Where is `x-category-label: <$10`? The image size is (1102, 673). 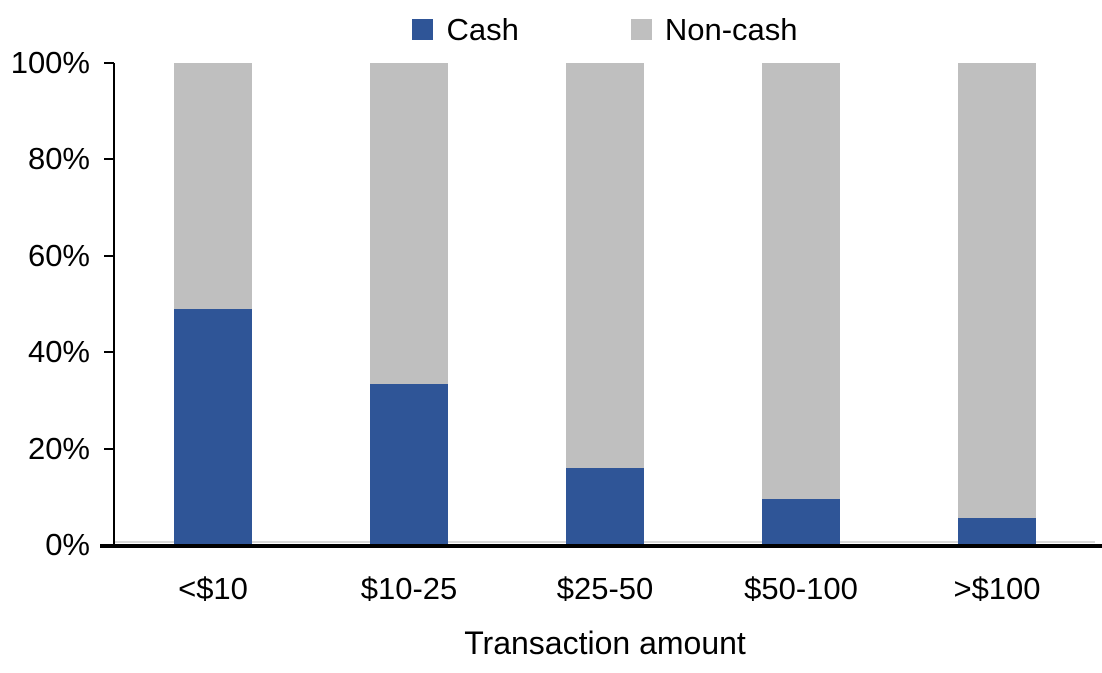 x-category-label: <$10 is located at coordinates (213, 588).